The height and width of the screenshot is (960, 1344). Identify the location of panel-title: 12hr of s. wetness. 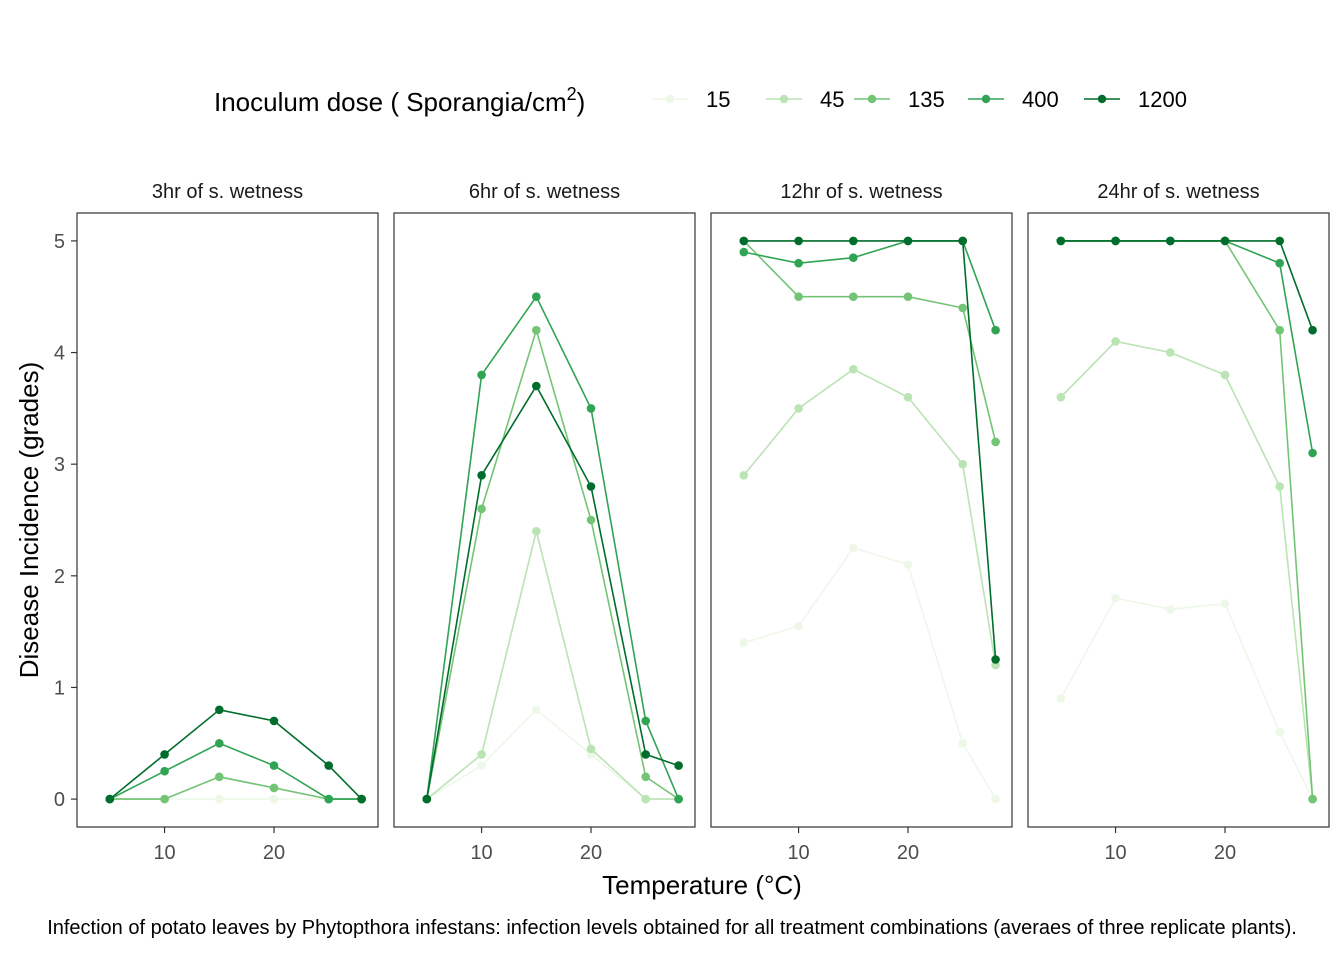
(861, 192).